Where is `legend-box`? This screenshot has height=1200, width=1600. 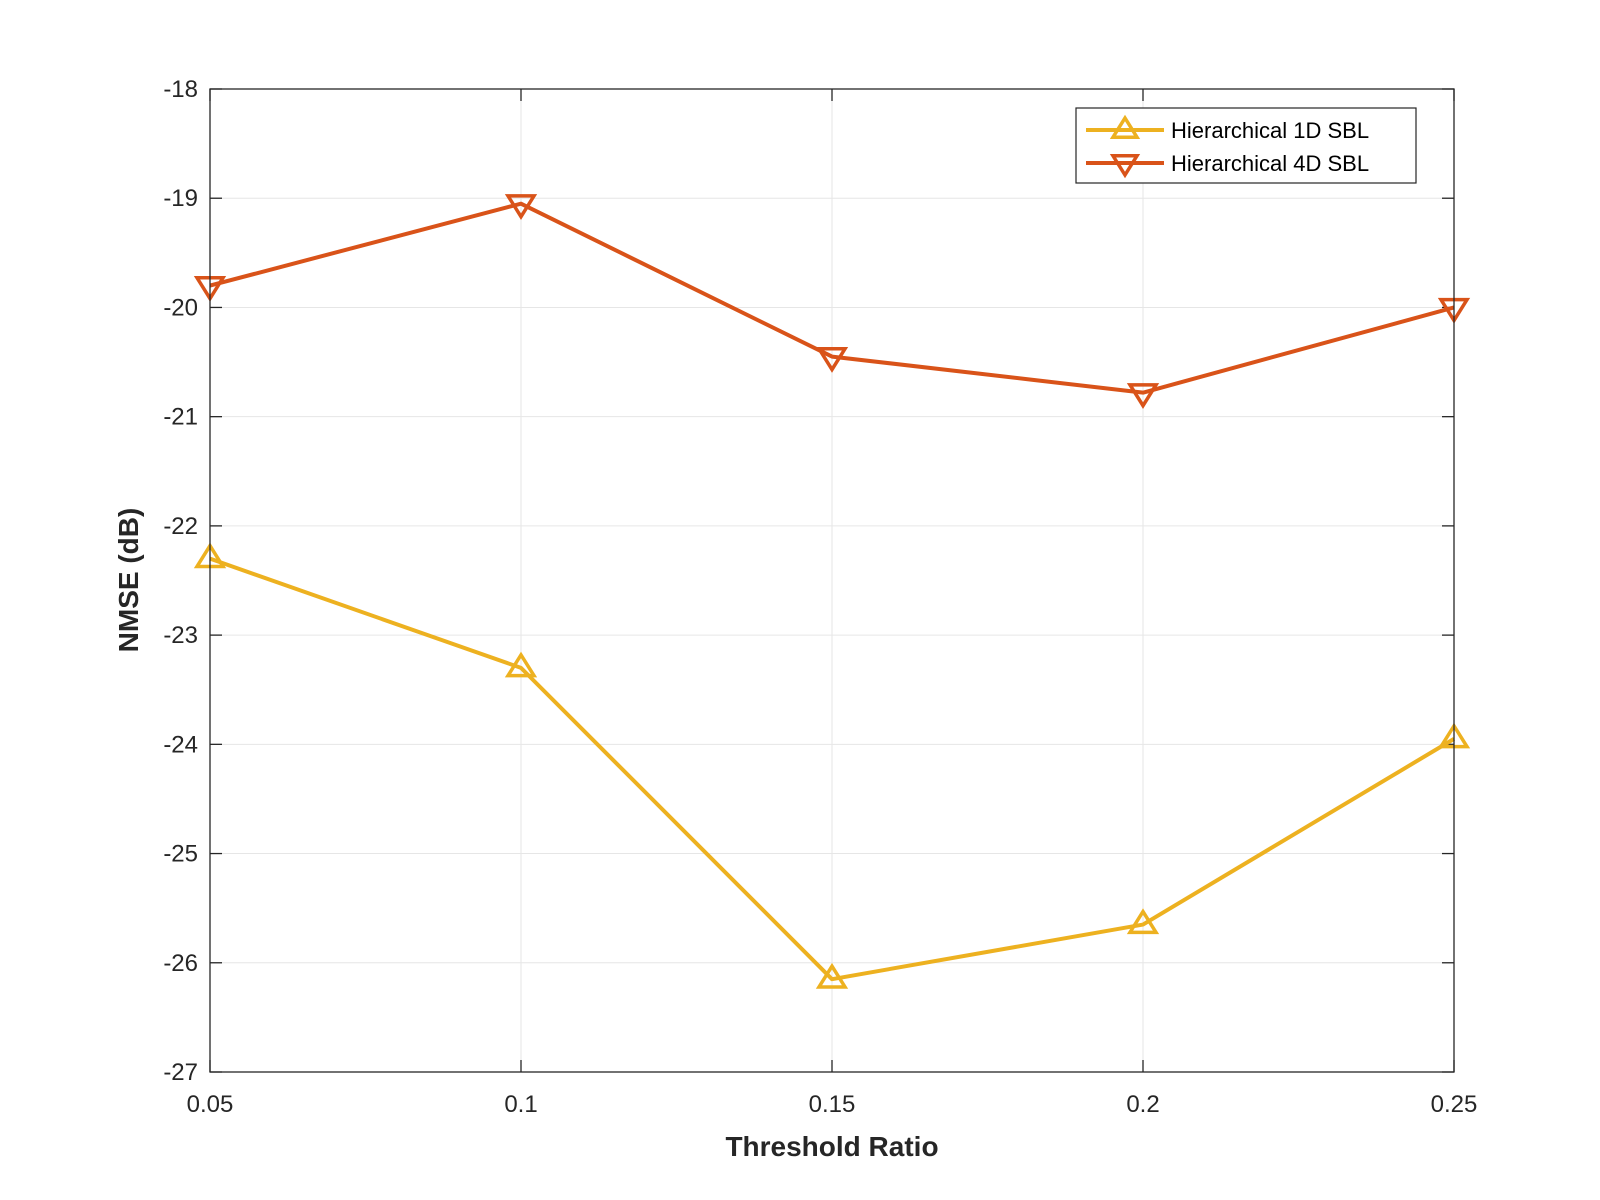 legend-box is located at coordinates (1246, 145).